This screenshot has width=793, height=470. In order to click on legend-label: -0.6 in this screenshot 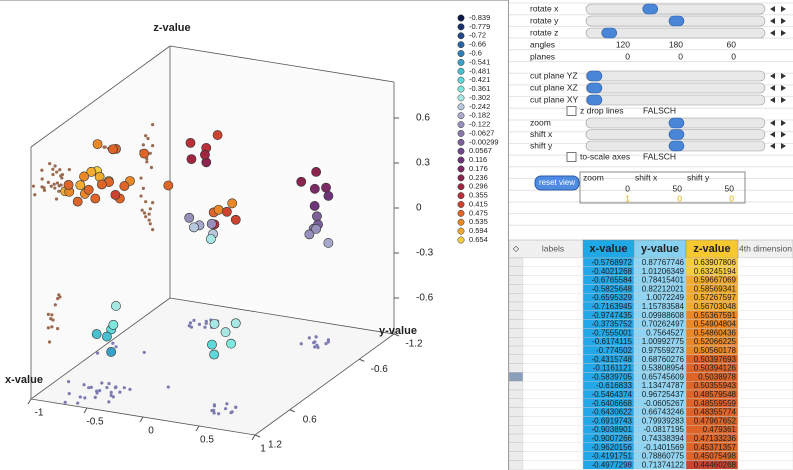, I will do `click(475, 53)`.